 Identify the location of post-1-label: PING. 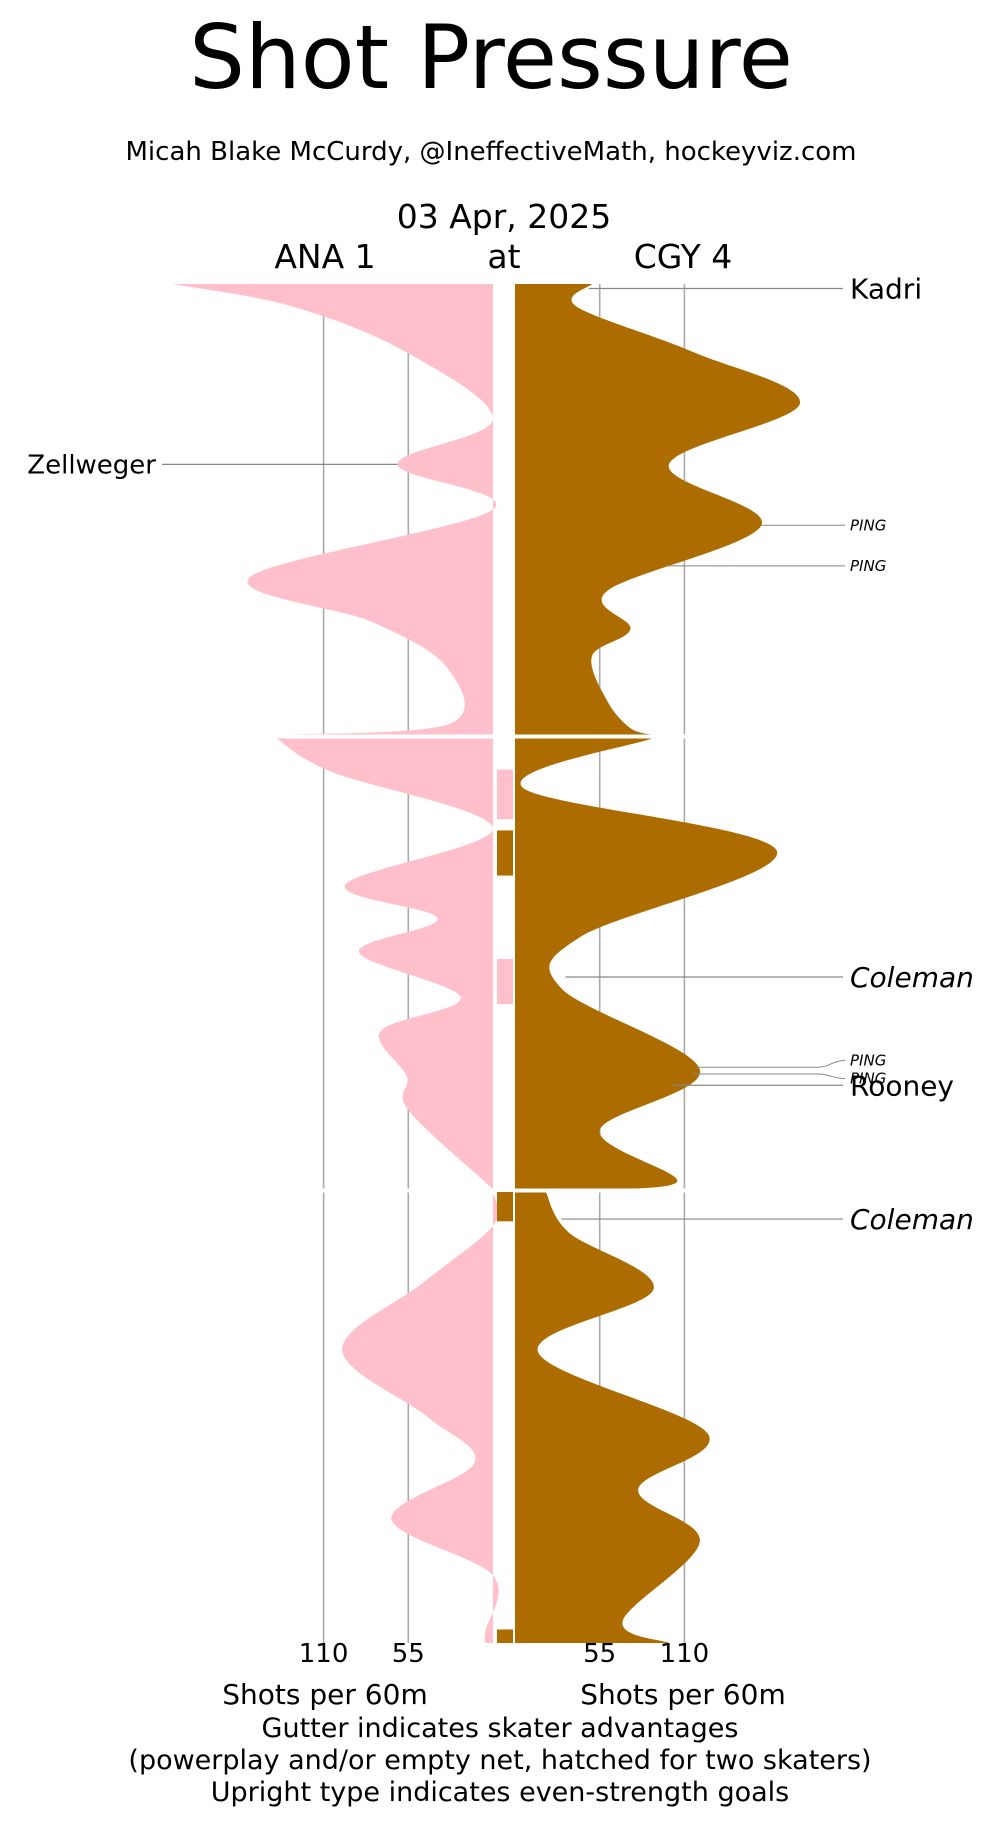
(868, 525).